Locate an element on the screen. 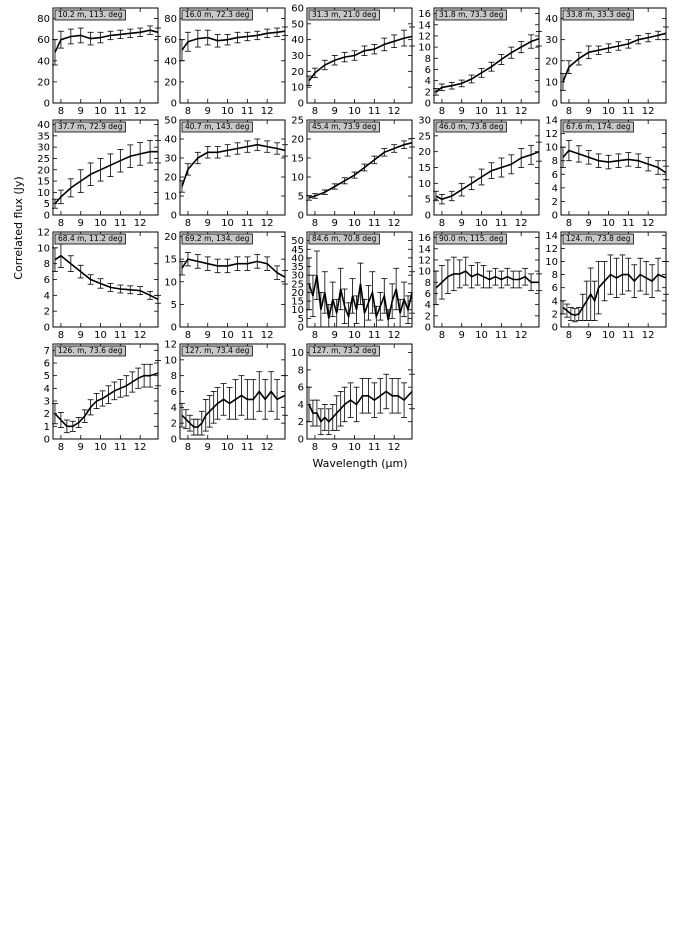 The height and width of the screenshot is (935, 680). panel-11: 8 9 10 11 12 0 2 4 6 8 10 12 68.4 m, 11.2 deg is located at coordinates (99, 284).